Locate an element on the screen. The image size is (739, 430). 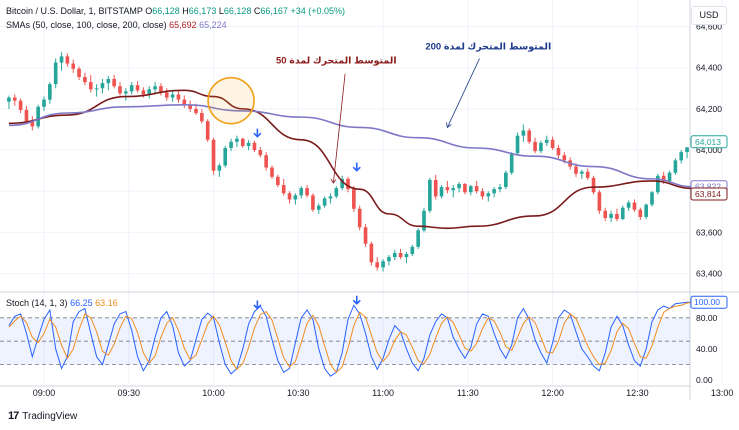
ma50-annotation-pointer is located at coordinates (339, 128).